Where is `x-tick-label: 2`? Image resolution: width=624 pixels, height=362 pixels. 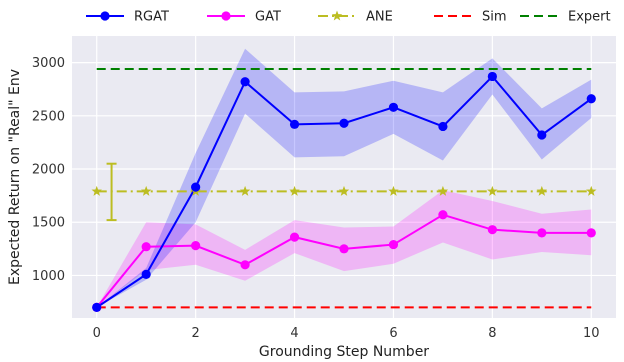
x-tick-label: 2 is located at coordinates (195, 333).